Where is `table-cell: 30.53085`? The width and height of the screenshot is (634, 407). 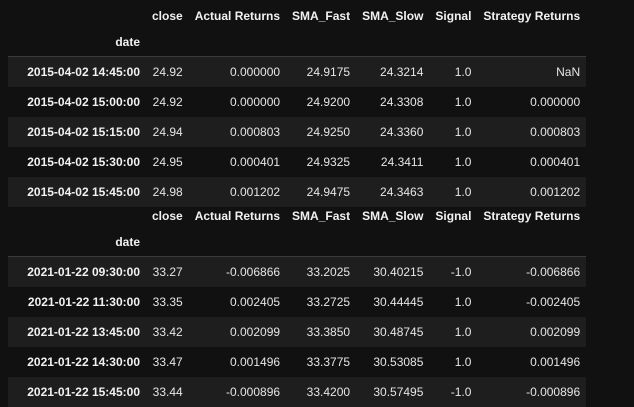
table-cell: 30.53085 is located at coordinates (398, 362).